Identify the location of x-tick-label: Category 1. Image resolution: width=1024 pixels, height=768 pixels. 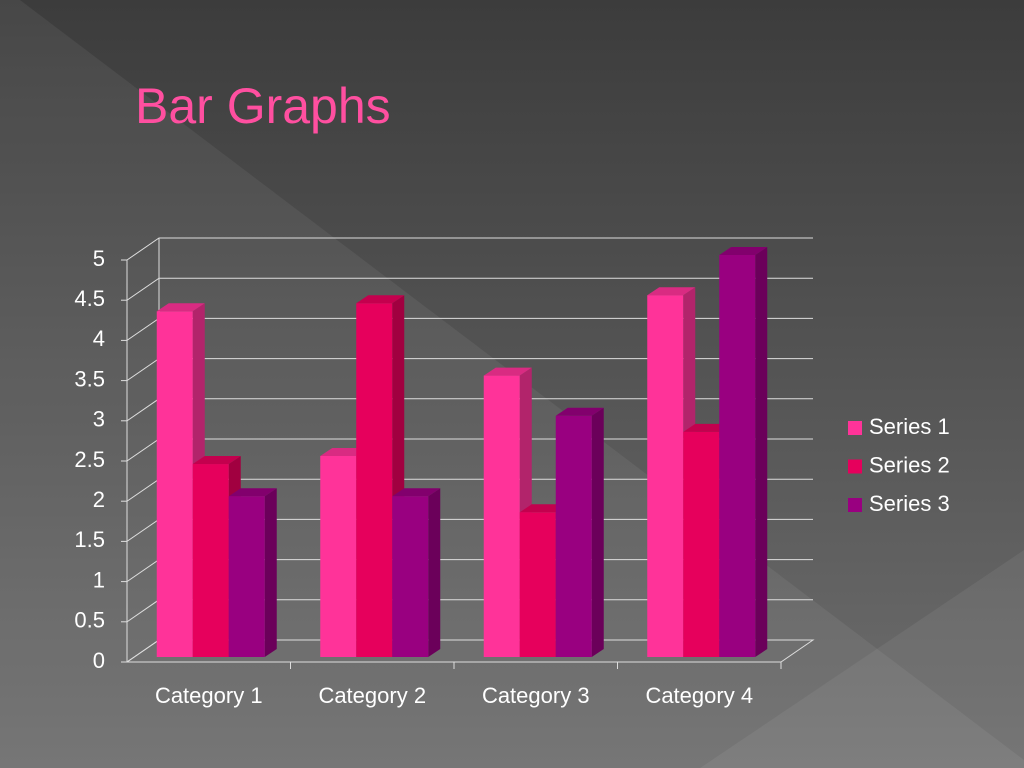
(209, 695).